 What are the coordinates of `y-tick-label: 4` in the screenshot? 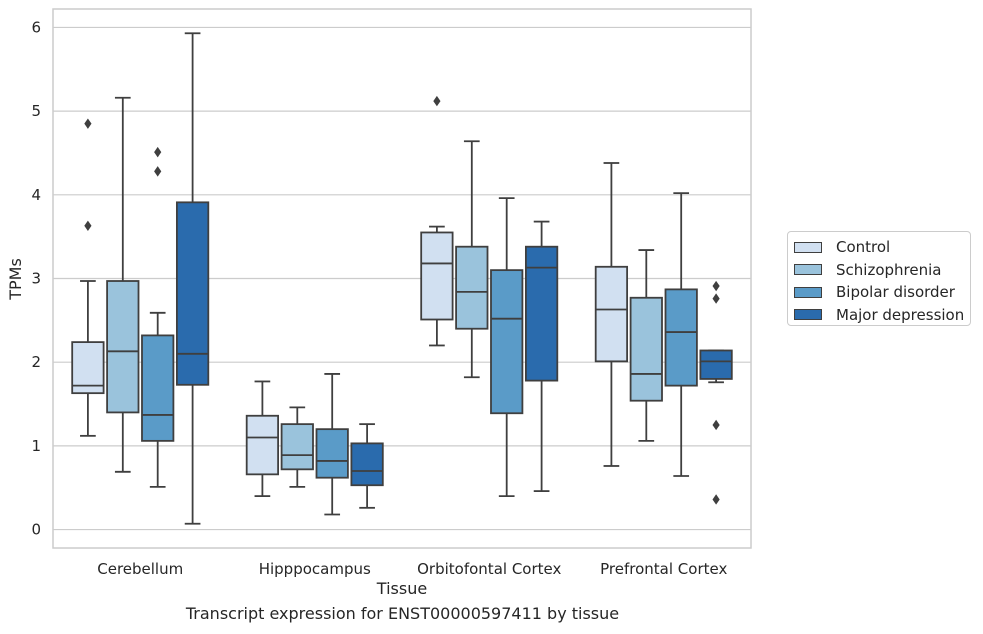 It's located at (36, 195).